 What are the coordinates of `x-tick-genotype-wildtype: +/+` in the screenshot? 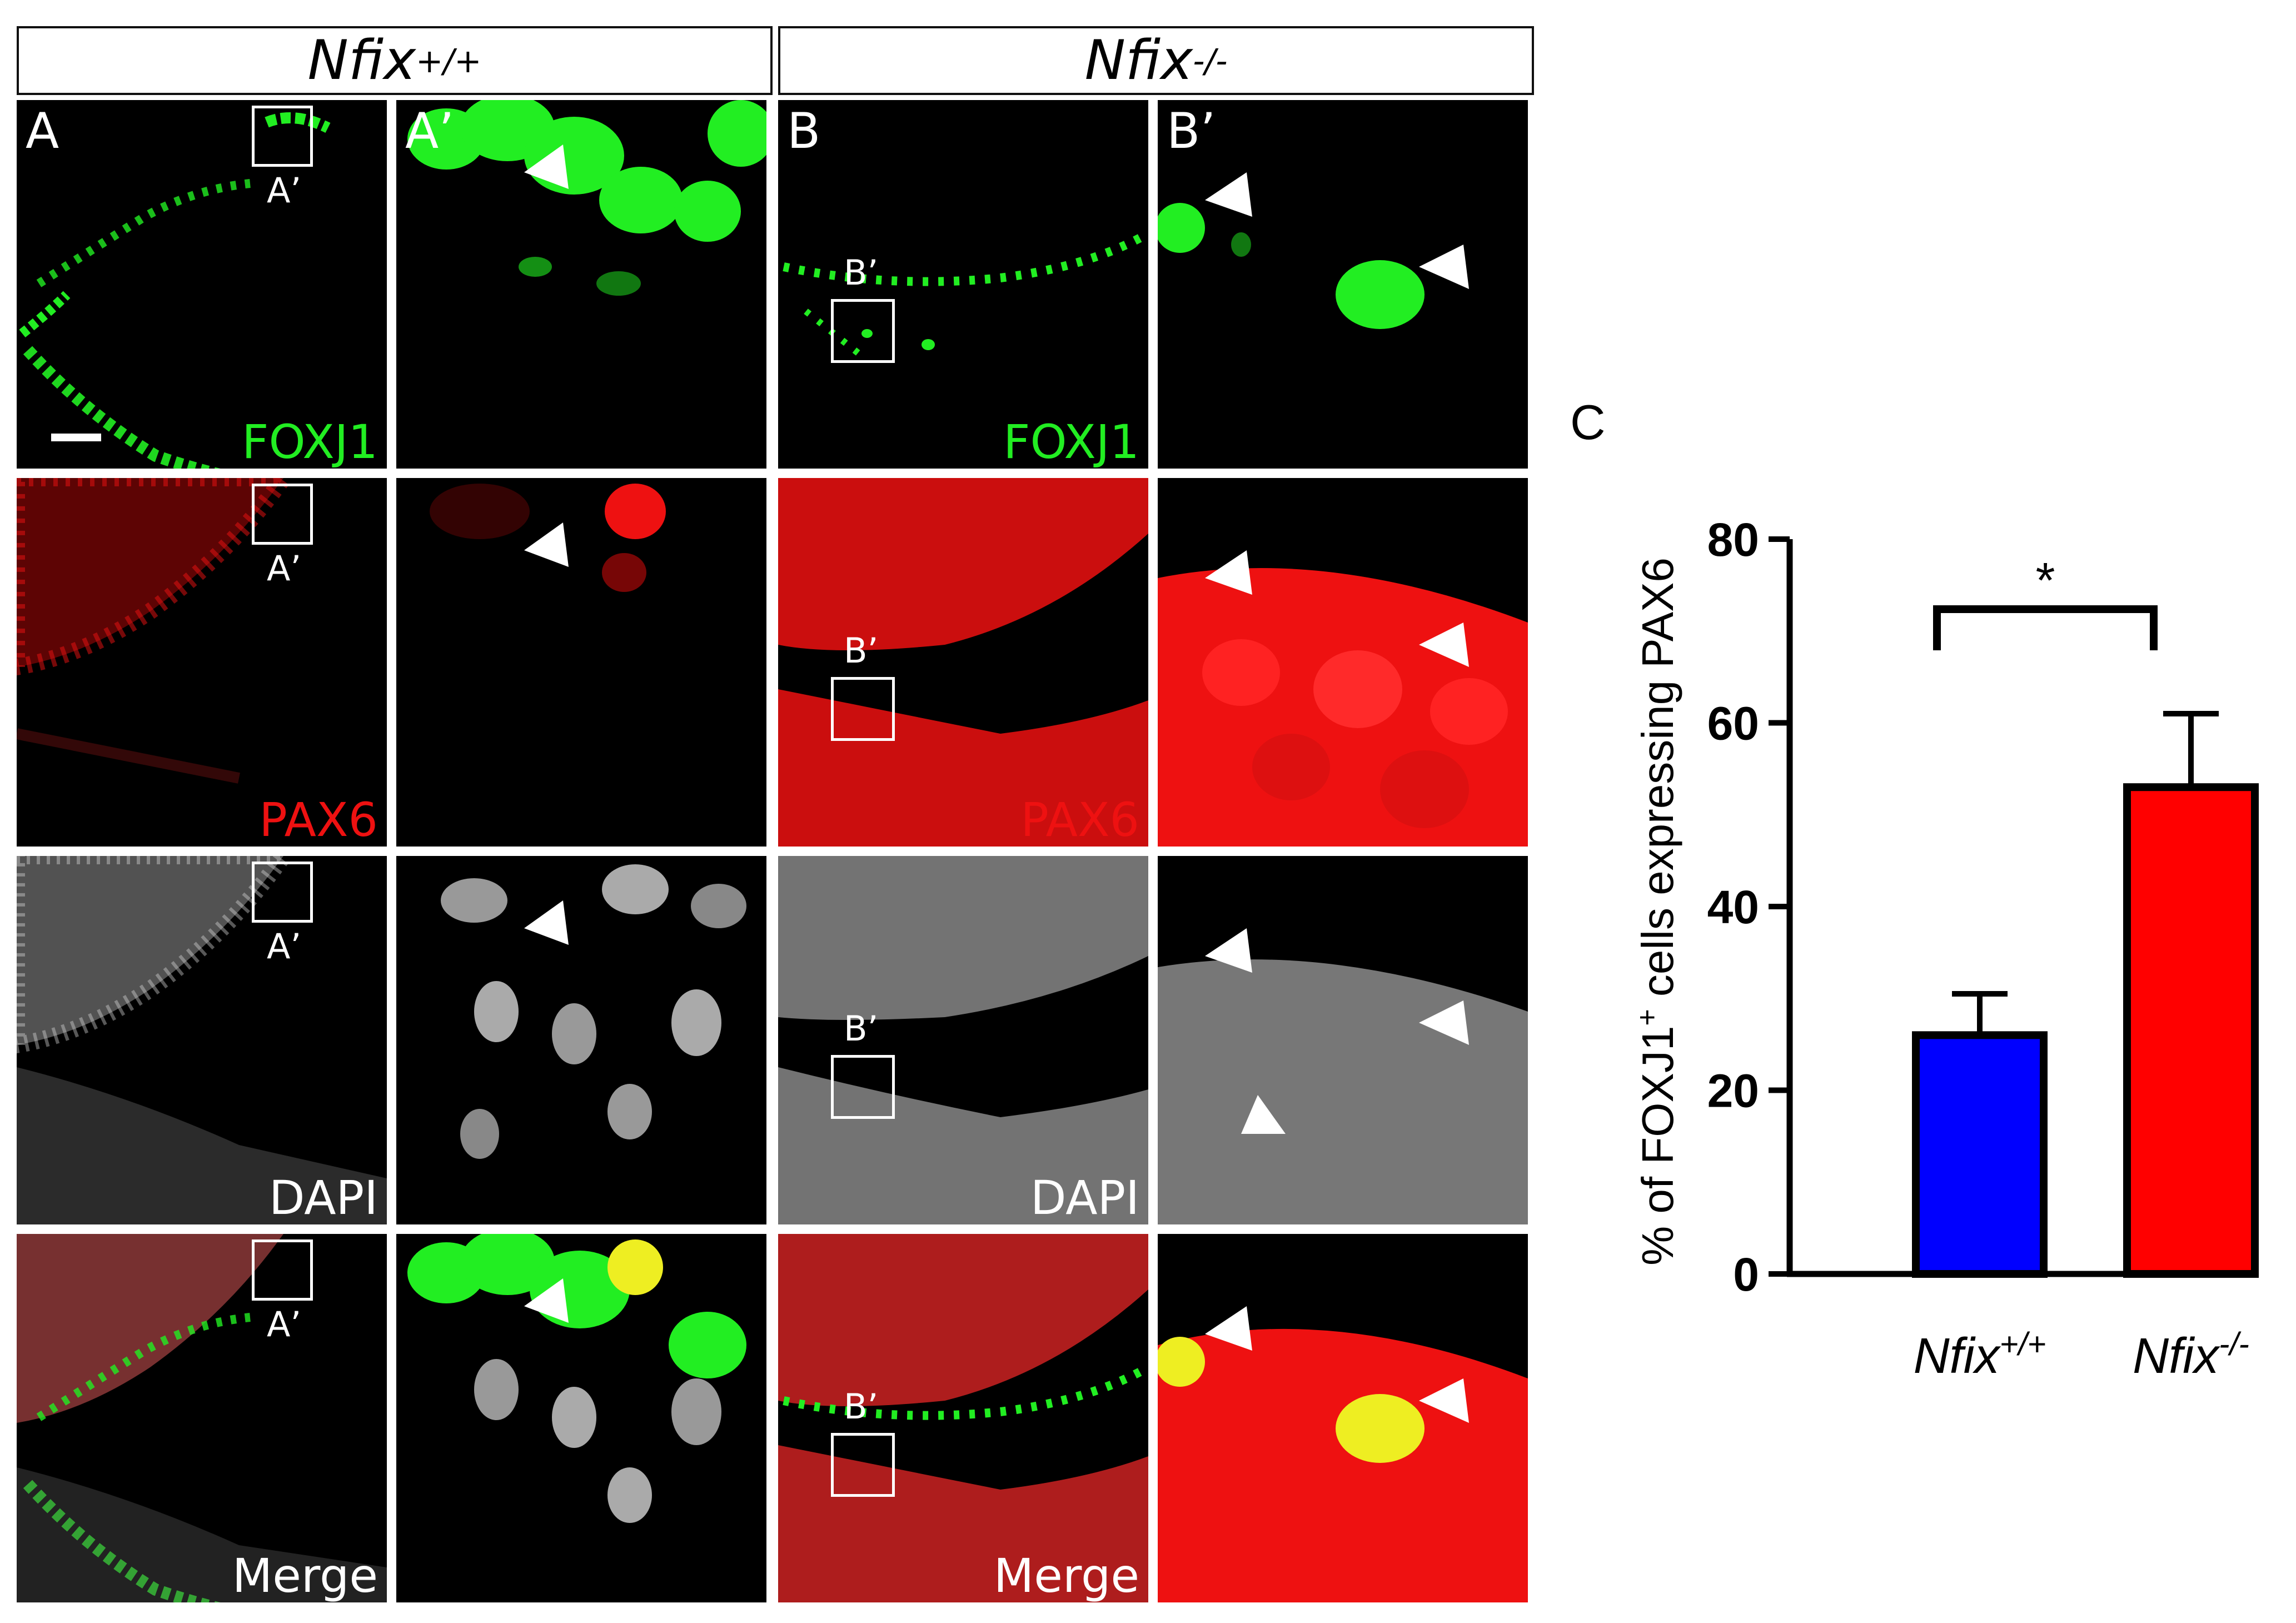 It's located at (2023, 1344).